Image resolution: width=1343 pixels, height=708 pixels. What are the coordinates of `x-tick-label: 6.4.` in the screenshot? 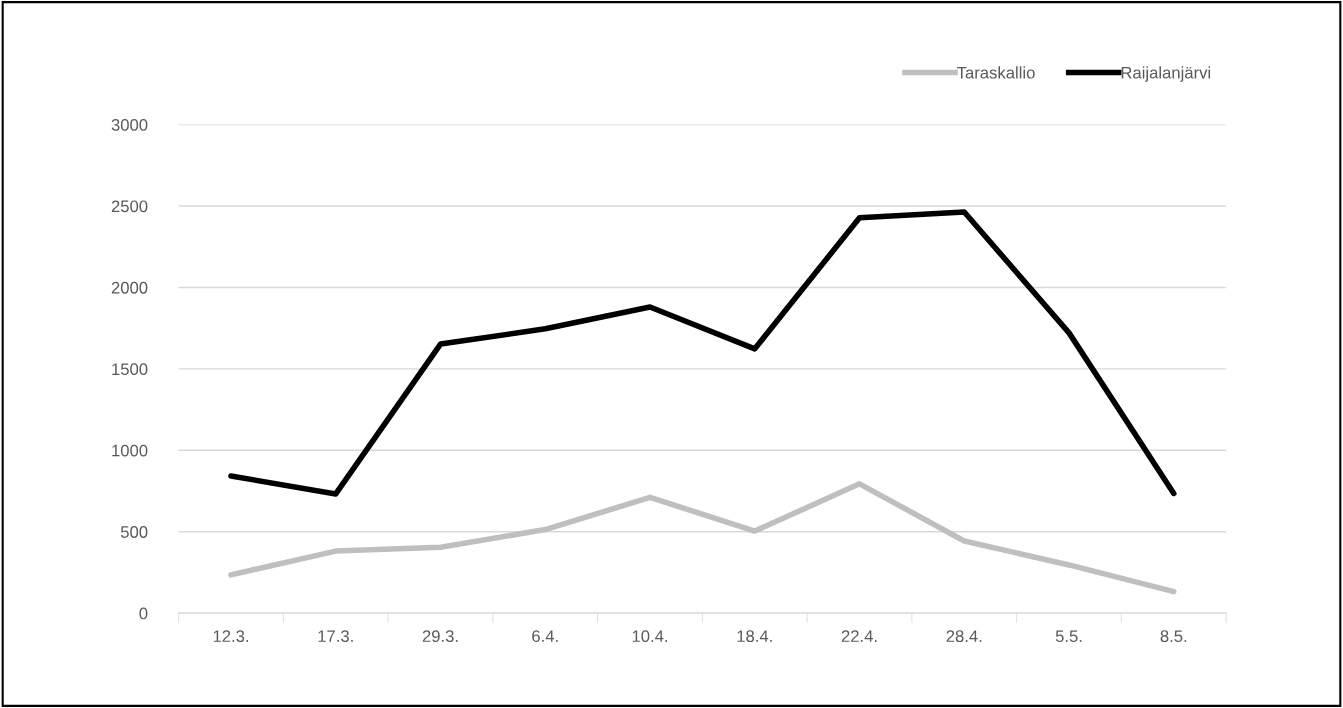 It's located at (545, 636).